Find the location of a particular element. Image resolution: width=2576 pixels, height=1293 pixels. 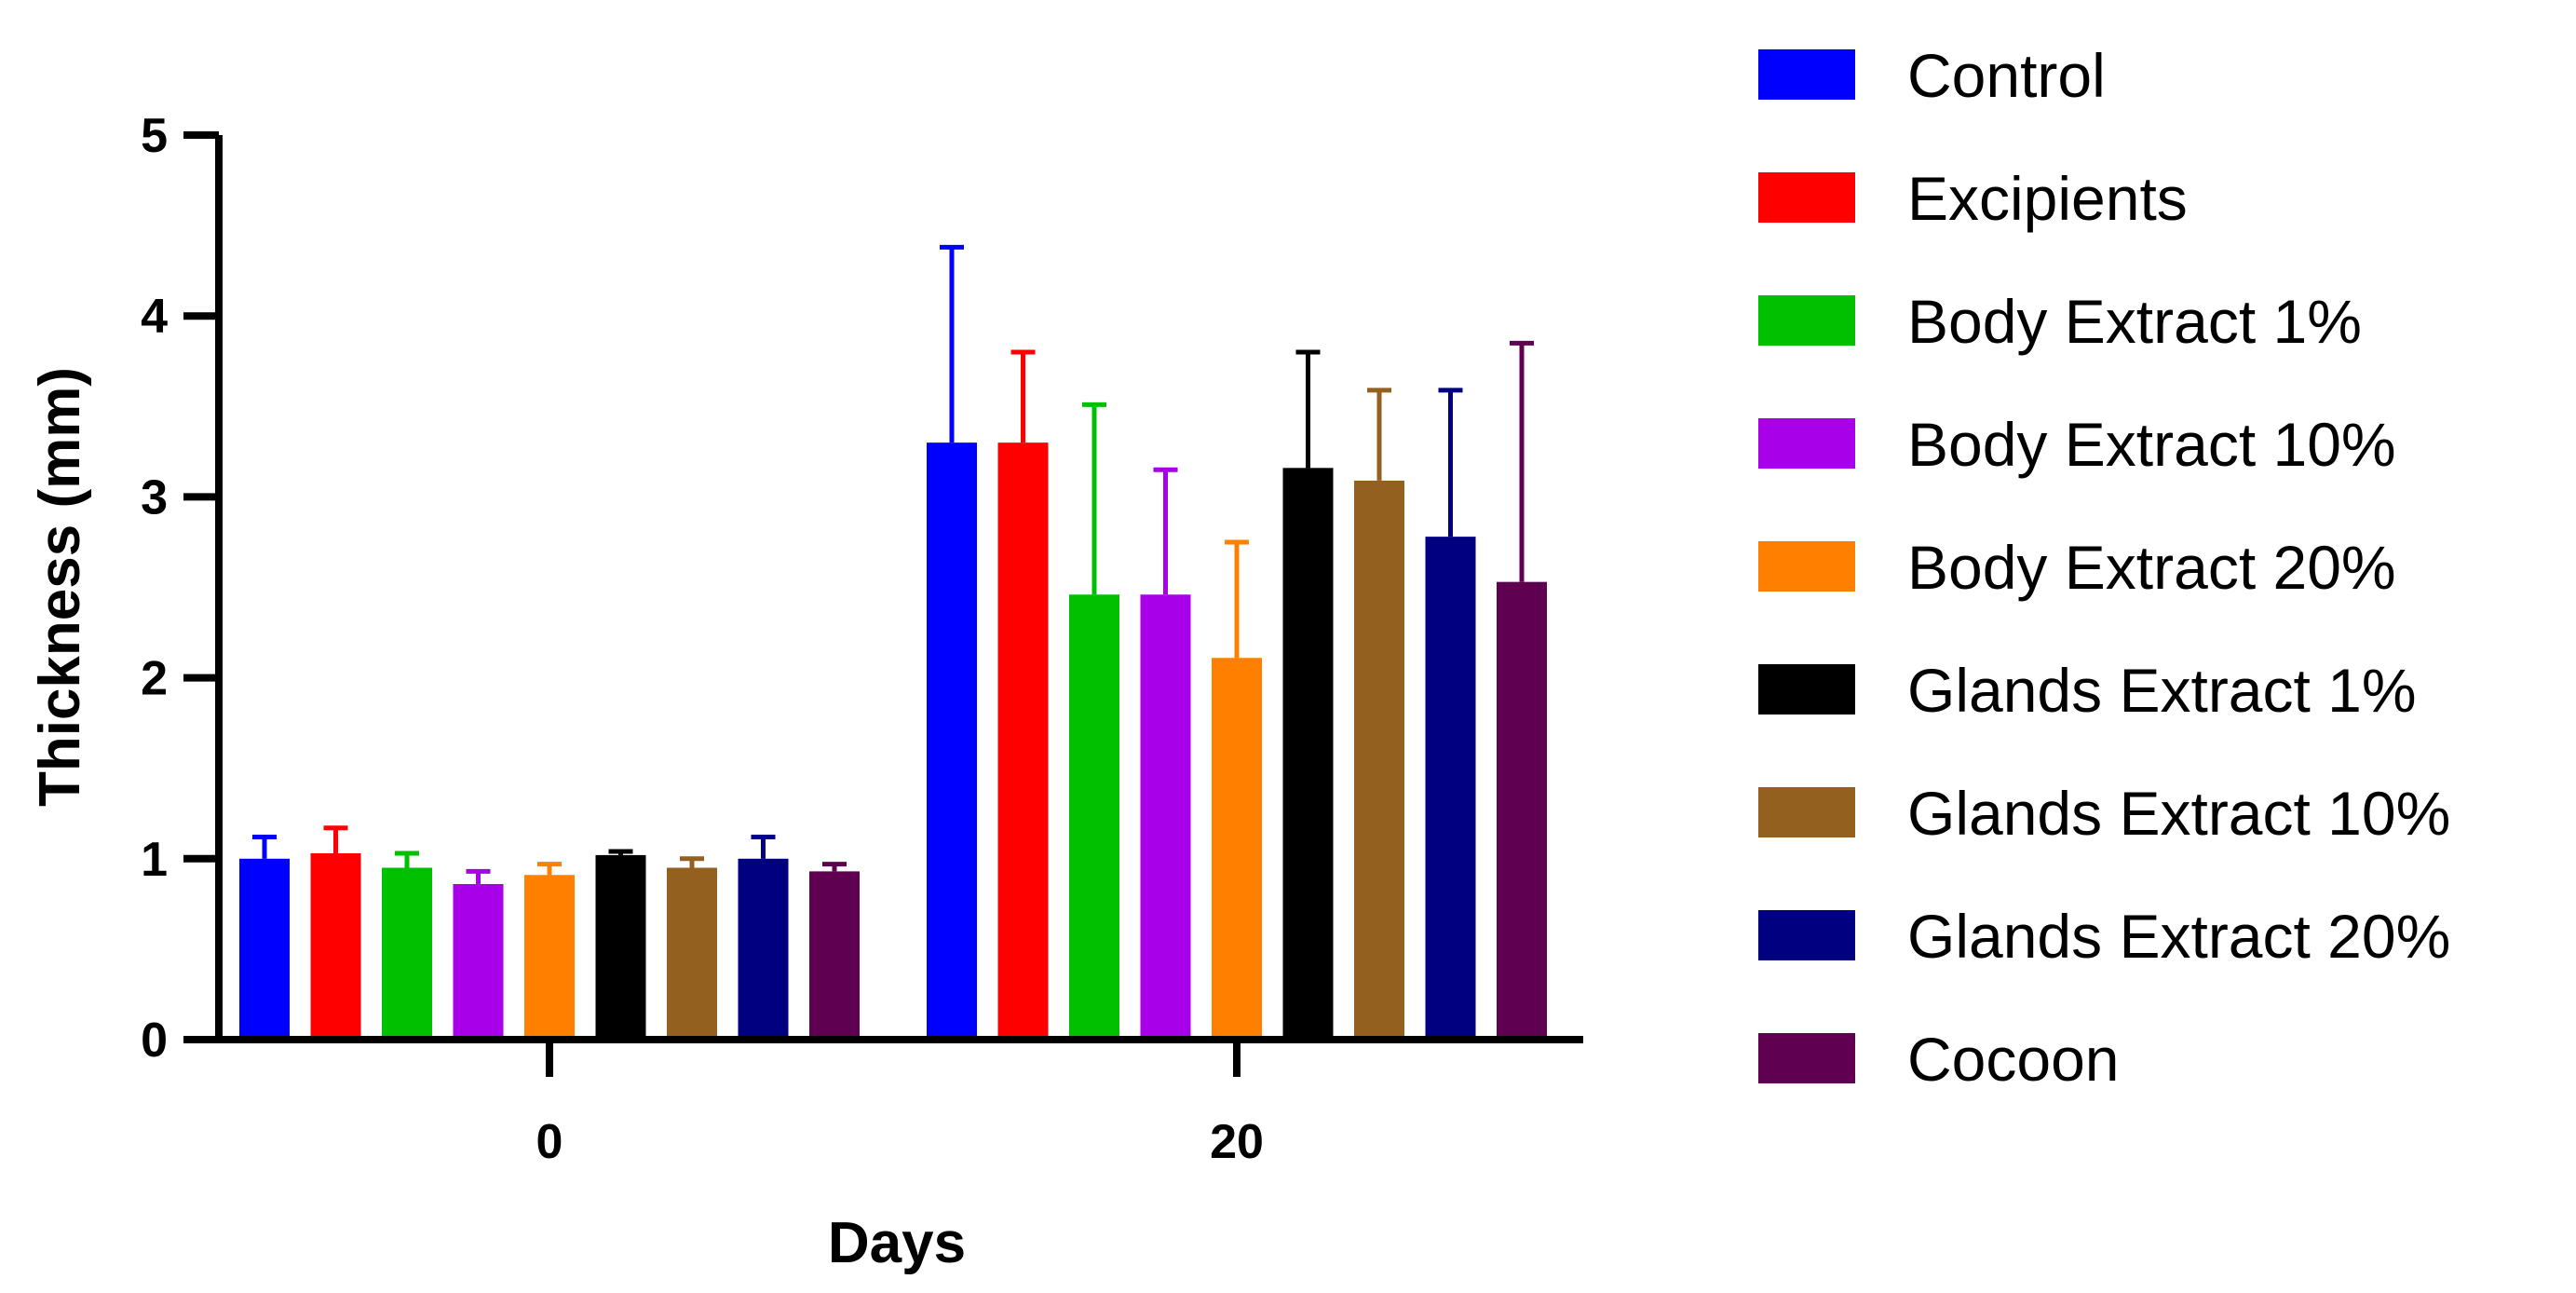

legend-label: Glands Extract 1% is located at coordinates (2162, 690).